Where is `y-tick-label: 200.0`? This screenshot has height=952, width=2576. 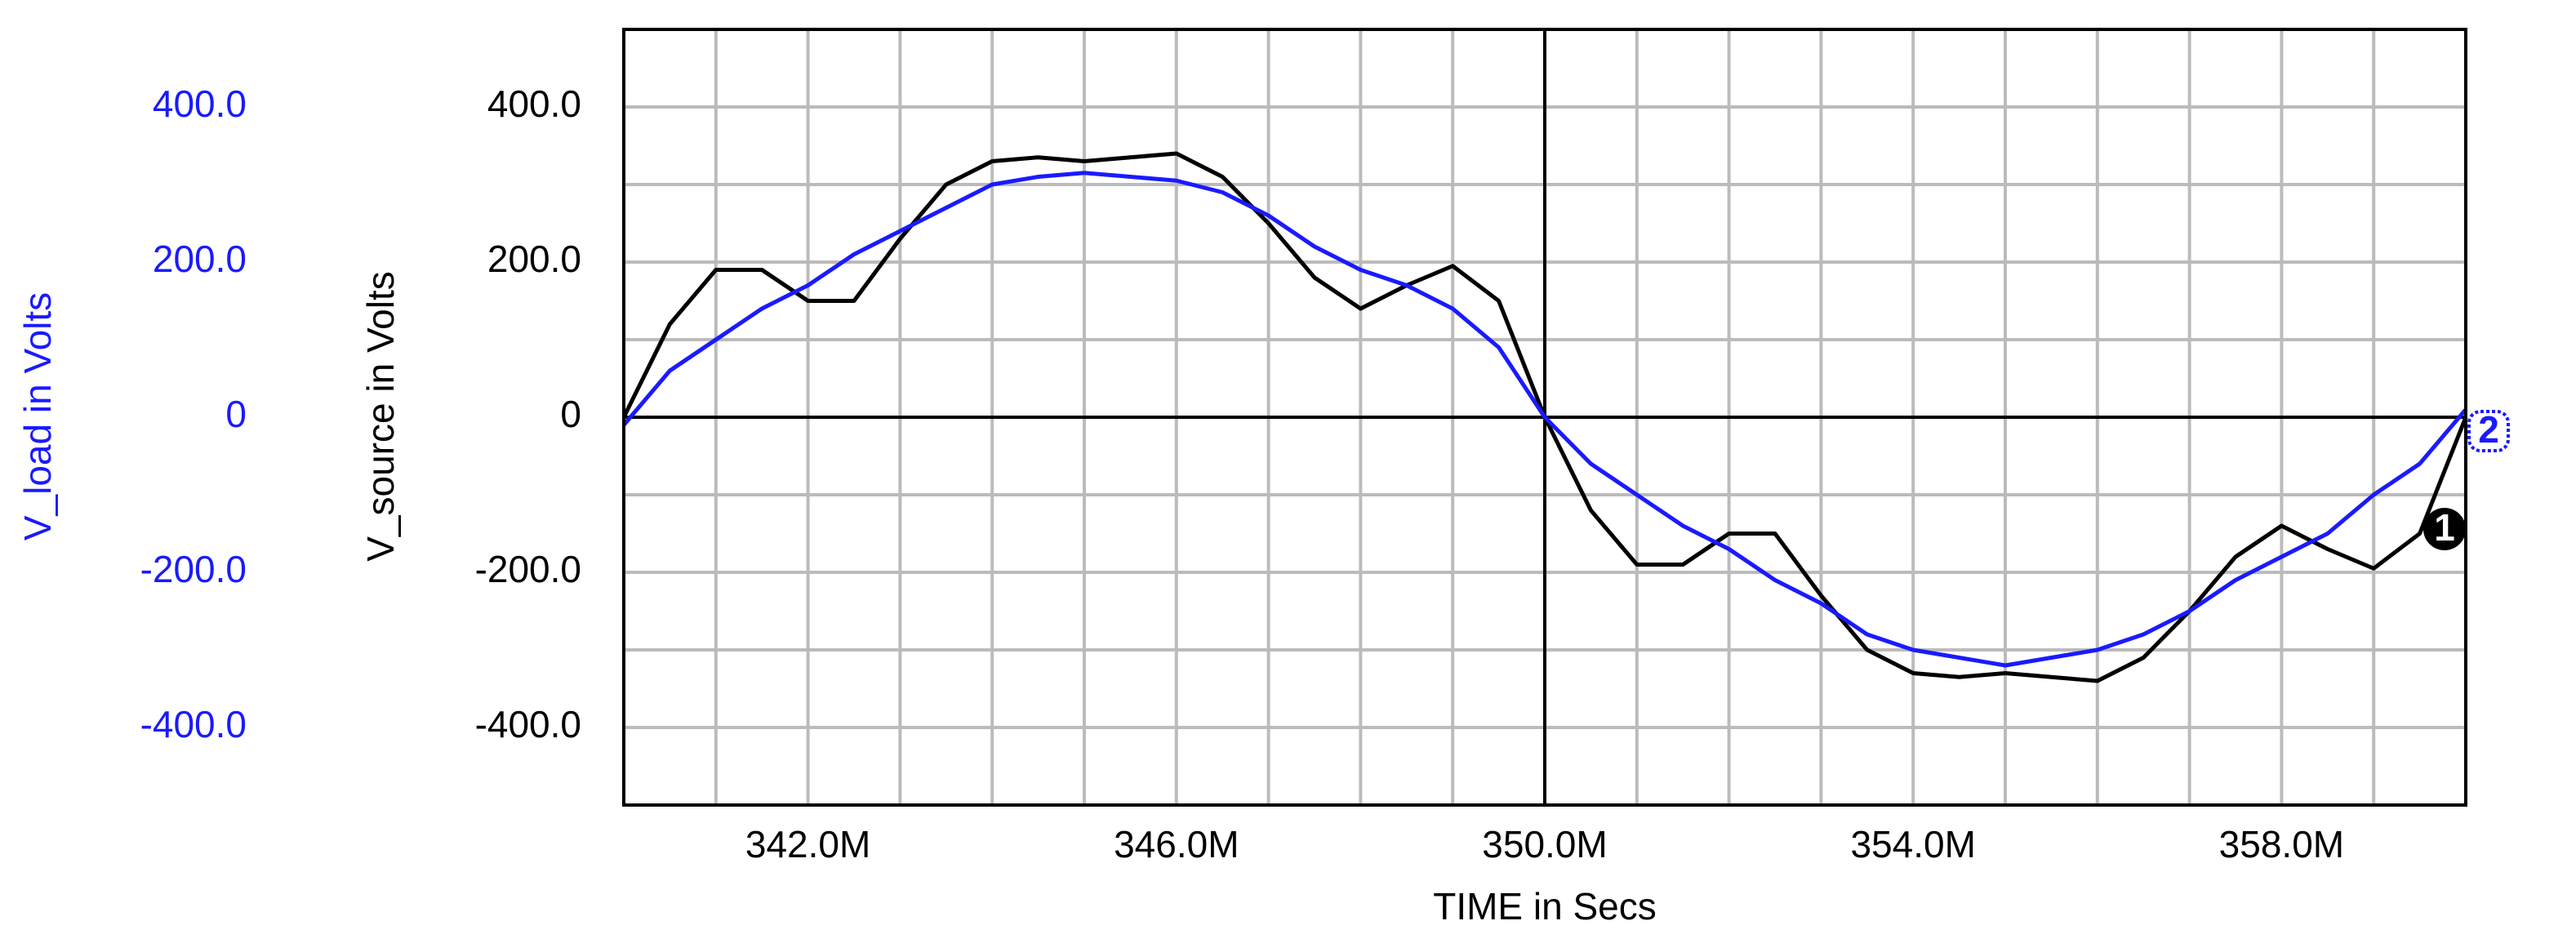
y-tick-label: 200.0 is located at coordinates (534, 259).